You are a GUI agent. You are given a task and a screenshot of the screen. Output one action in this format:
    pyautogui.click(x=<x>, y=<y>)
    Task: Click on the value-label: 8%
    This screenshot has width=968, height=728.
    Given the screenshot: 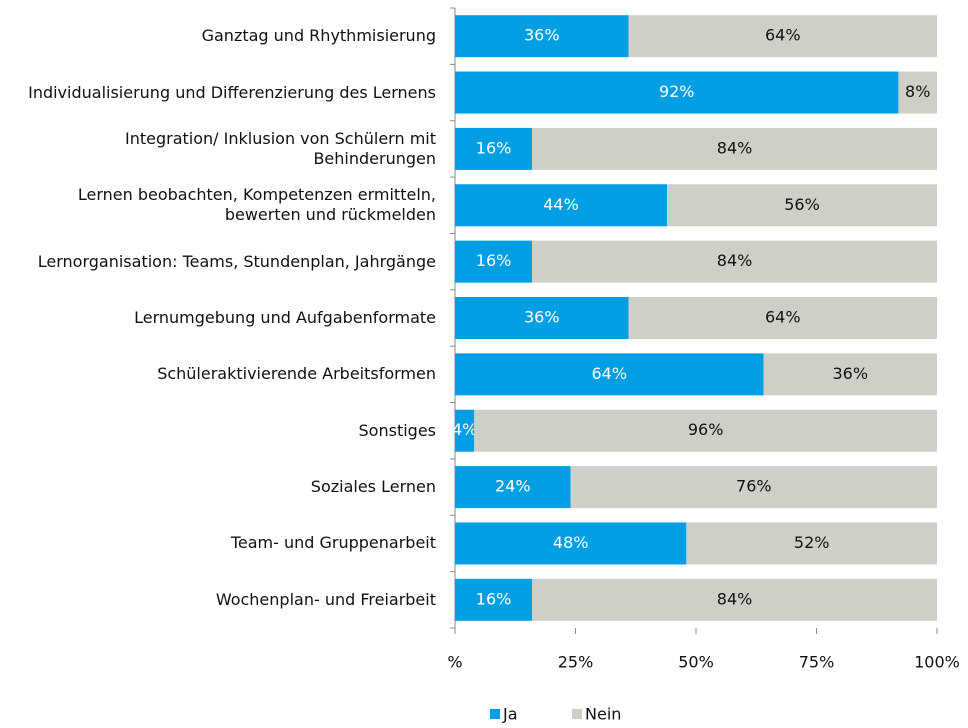 What is the action you would take?
    pyautogui.click(x=917, y=91)
    